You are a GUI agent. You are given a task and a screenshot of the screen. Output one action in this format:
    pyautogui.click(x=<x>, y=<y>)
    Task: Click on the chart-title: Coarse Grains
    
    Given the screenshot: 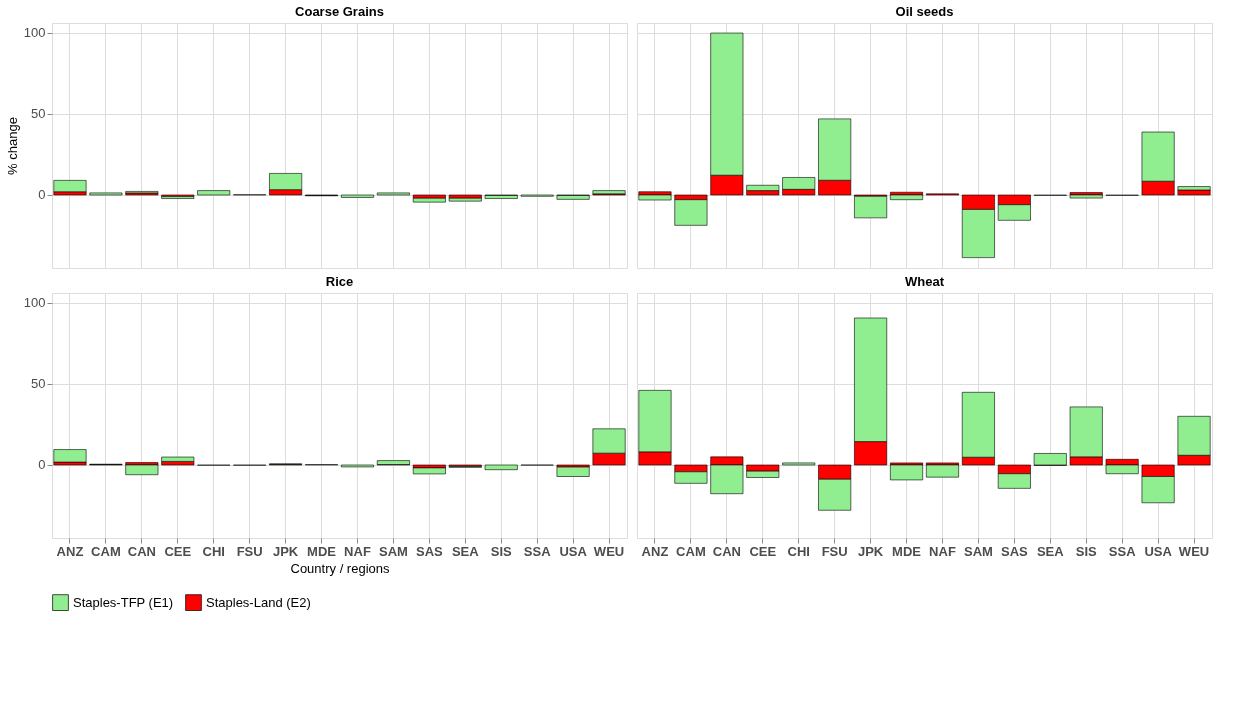 What is the action you would take?
    pyautogui.click(x=339, y=11)
    